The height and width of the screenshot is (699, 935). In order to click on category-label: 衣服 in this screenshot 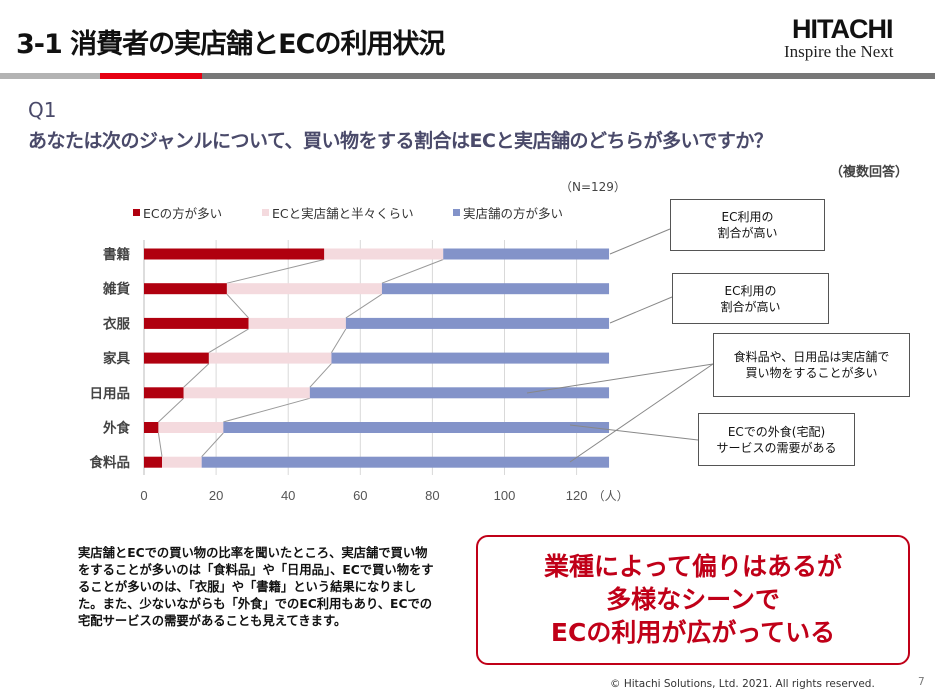, I will do `click(116, 323)`.